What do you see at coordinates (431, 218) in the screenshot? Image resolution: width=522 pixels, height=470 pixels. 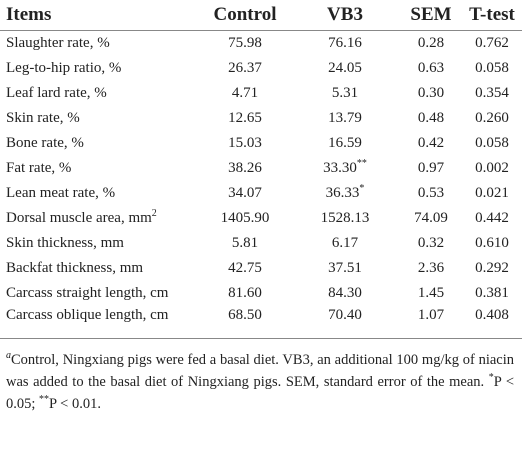 I see `cell: 74.09` at bounding box center [431, 218].